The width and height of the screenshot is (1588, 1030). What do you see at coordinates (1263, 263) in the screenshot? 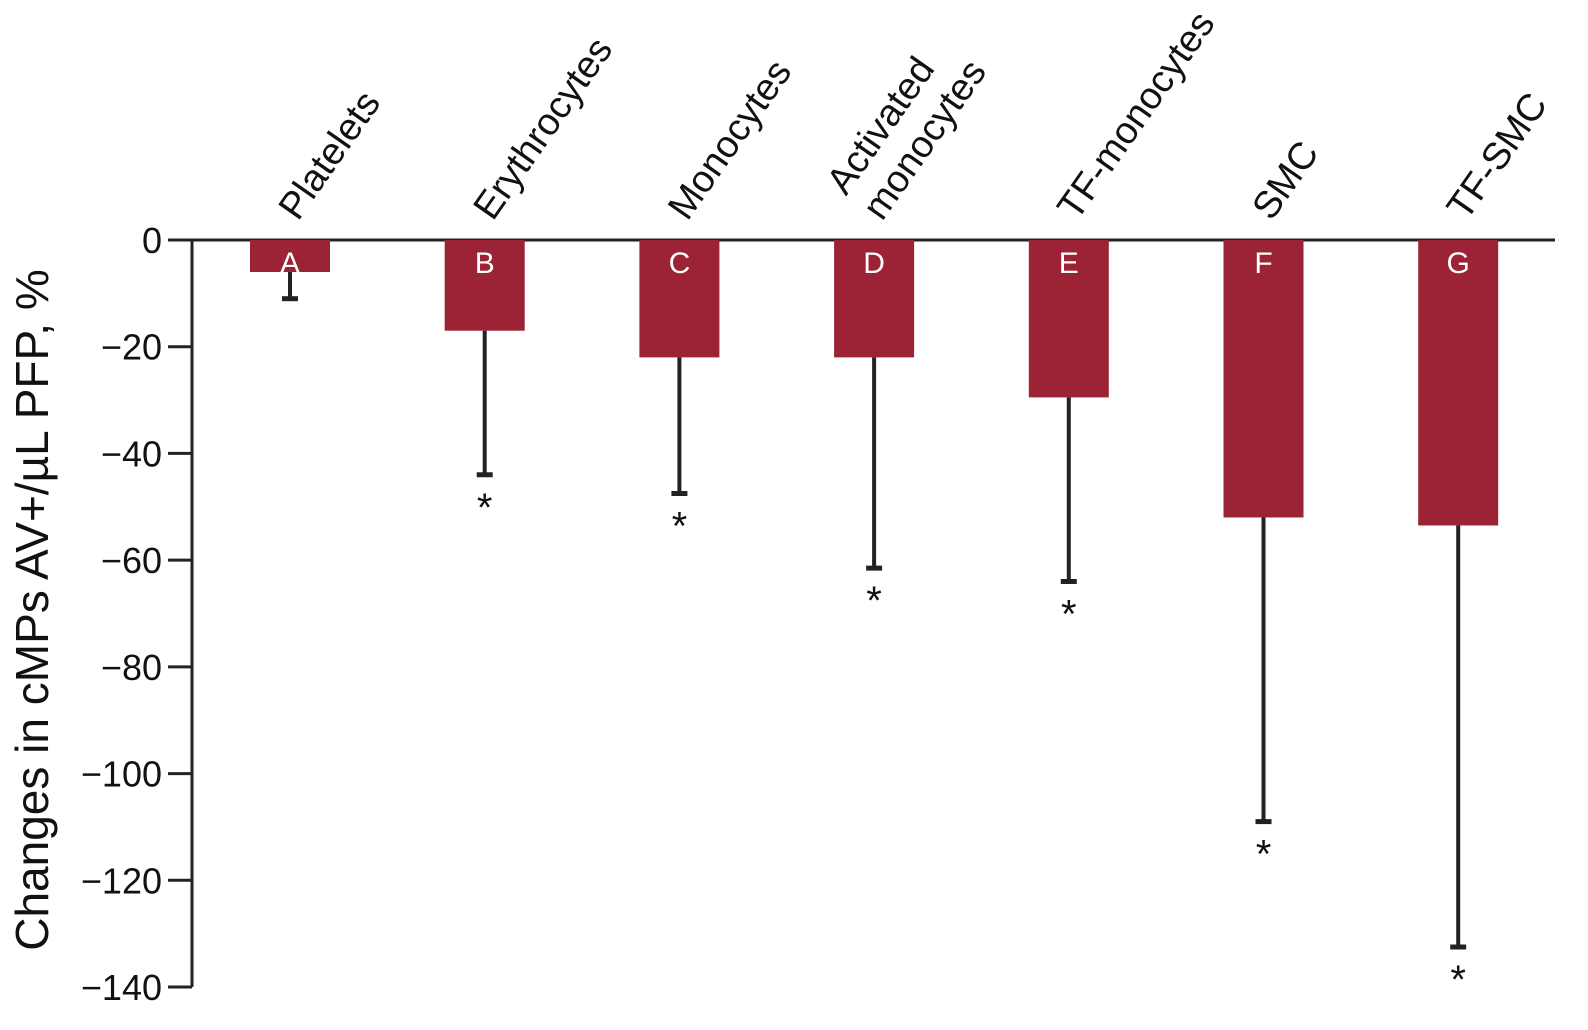
I see `bar-letter: F` at bounding box center [1263, 263].